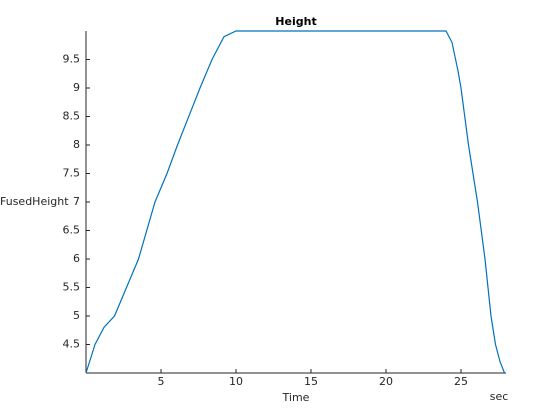 This screenshot has height=420, width=560. I want to click on y-axis-label: FusedHeight, so click(34, 201).